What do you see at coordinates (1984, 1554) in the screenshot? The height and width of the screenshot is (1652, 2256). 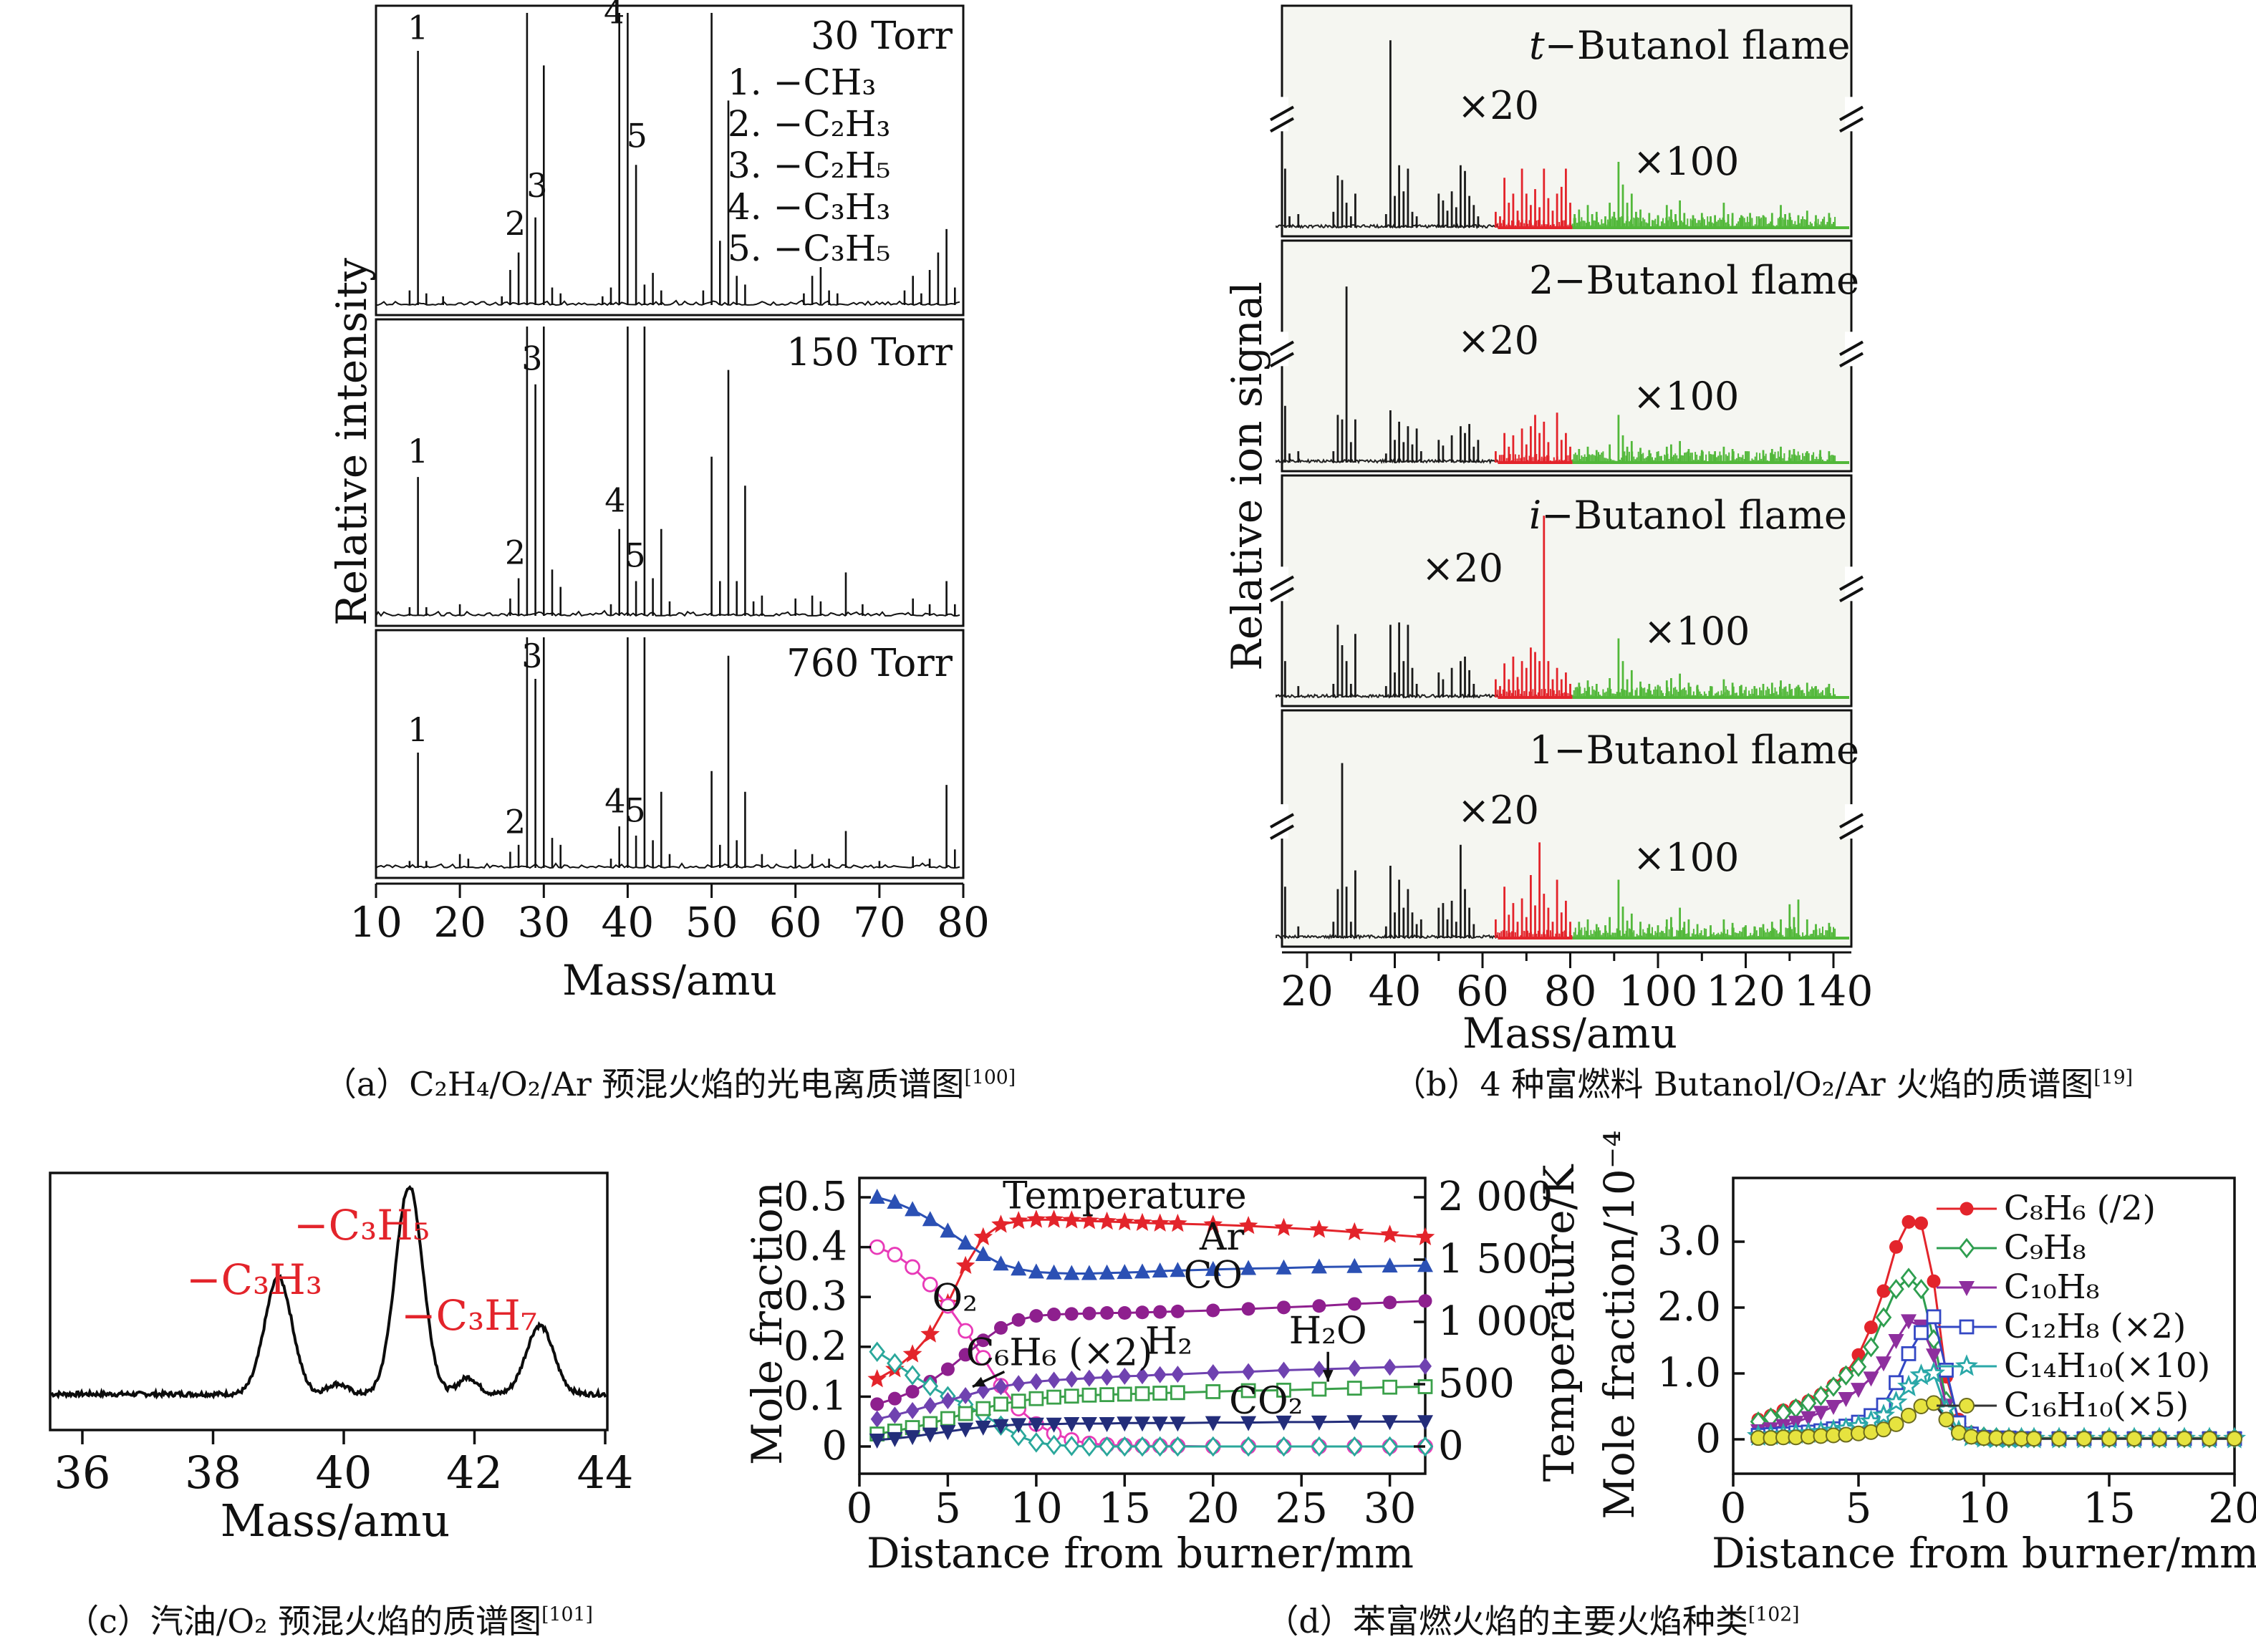 I see `panel-d-right-x-axis-label: Distance from burner/mm` at bounding box center [1984, 1554].